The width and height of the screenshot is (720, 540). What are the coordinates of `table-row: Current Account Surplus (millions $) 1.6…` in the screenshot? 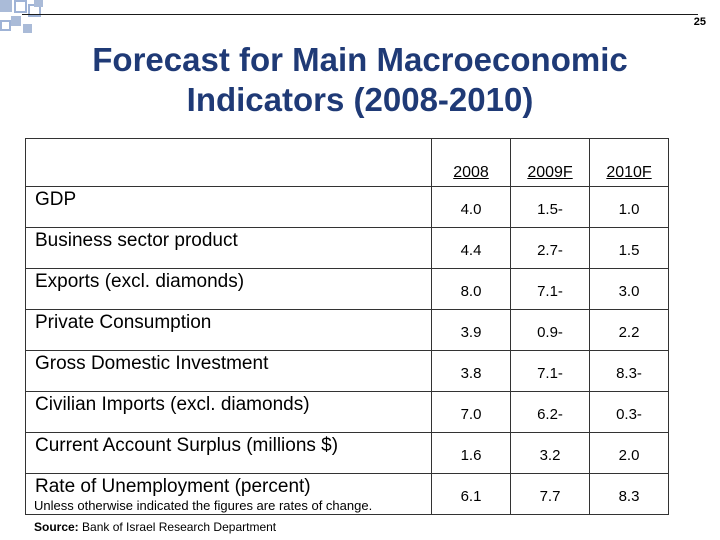 It's located at (347, 453).